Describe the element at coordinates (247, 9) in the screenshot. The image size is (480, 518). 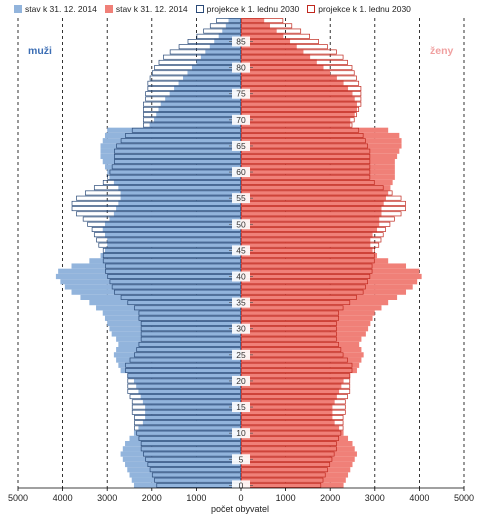
I see `legend-item-men-2030: projekce k 1. lednu 2030` at that location.